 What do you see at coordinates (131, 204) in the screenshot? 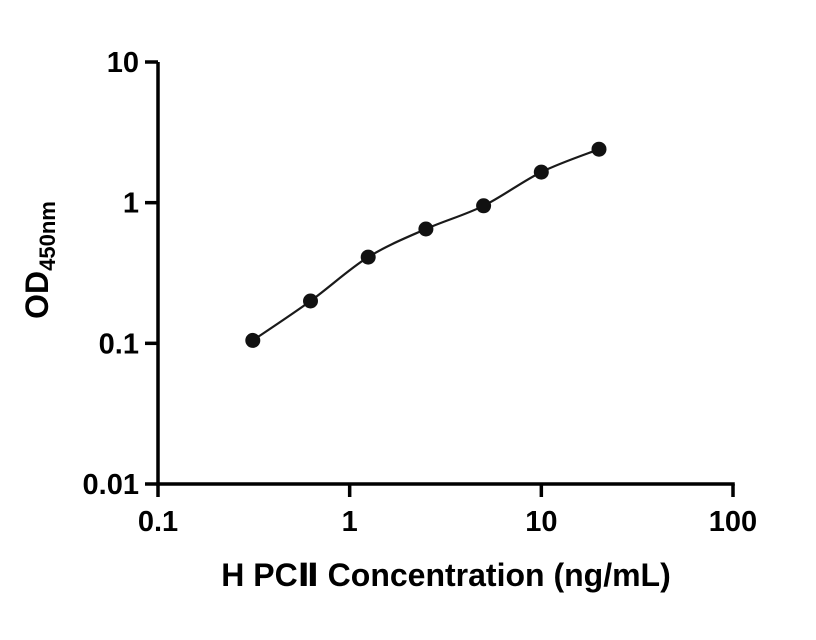
I see `y-tick-label: 1` at bounding box center [131, 204].